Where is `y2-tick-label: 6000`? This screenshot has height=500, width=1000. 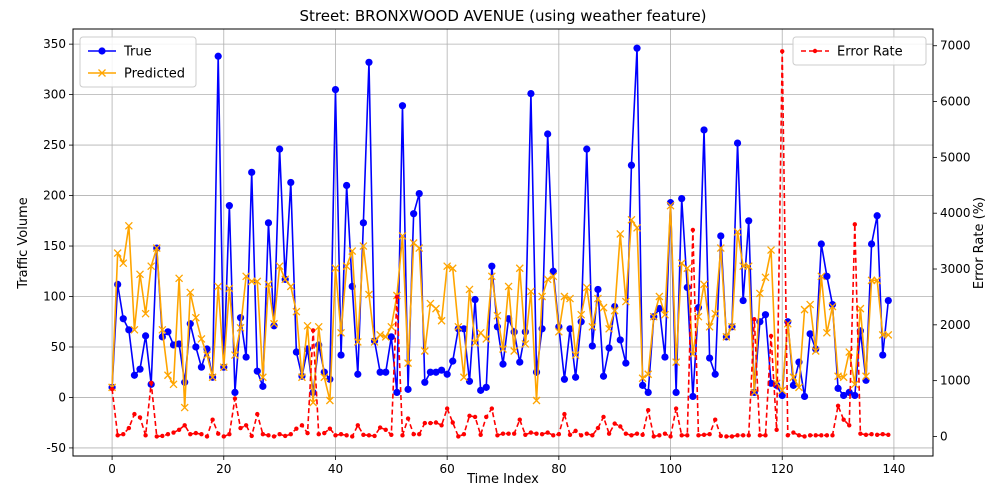 y2-tick-label: 6000 is located at coordinates (955, 102).